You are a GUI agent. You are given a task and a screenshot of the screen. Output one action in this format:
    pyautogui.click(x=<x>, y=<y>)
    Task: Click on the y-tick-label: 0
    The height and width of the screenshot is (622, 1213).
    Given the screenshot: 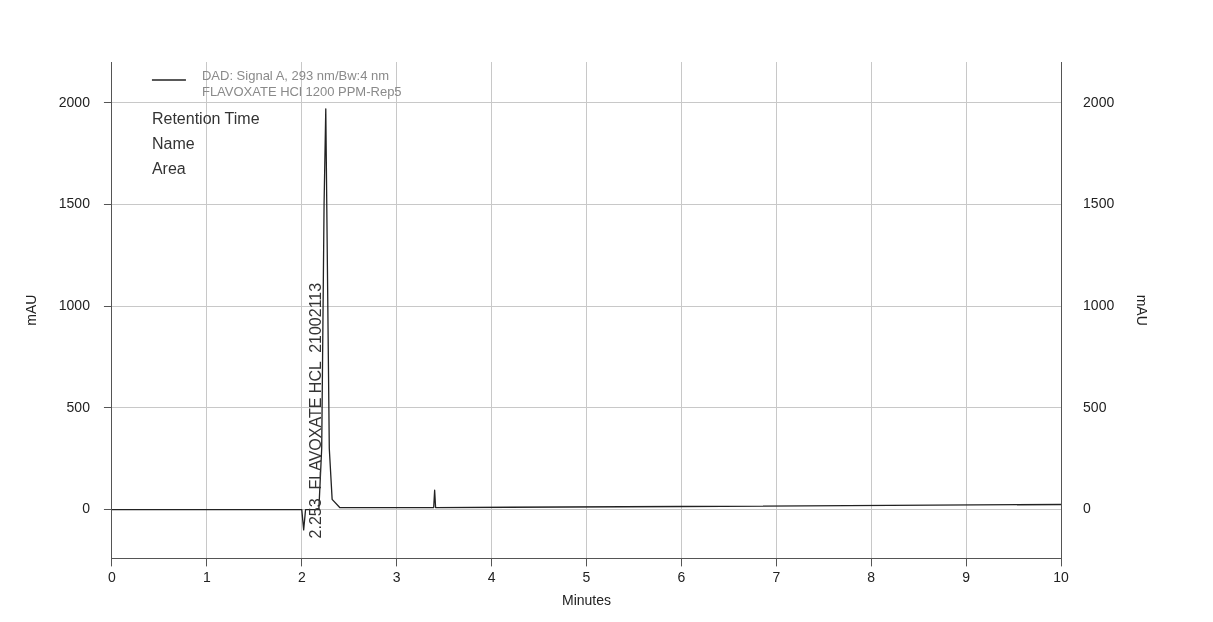 What is the action you would take?
    pyautogui.click(x=86, y=508)
    